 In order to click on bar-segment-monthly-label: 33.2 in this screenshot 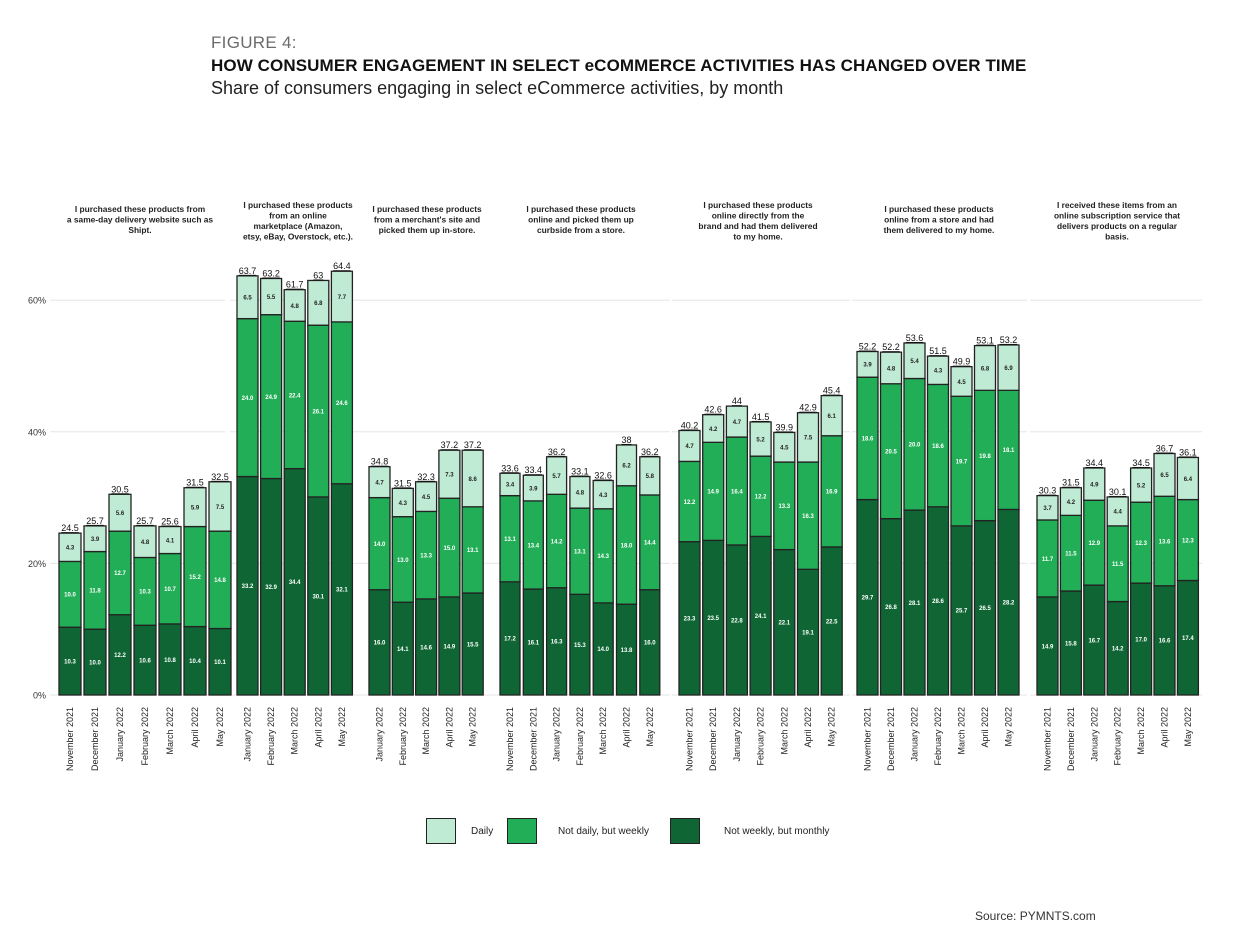, I will do `click(248, 587)`.